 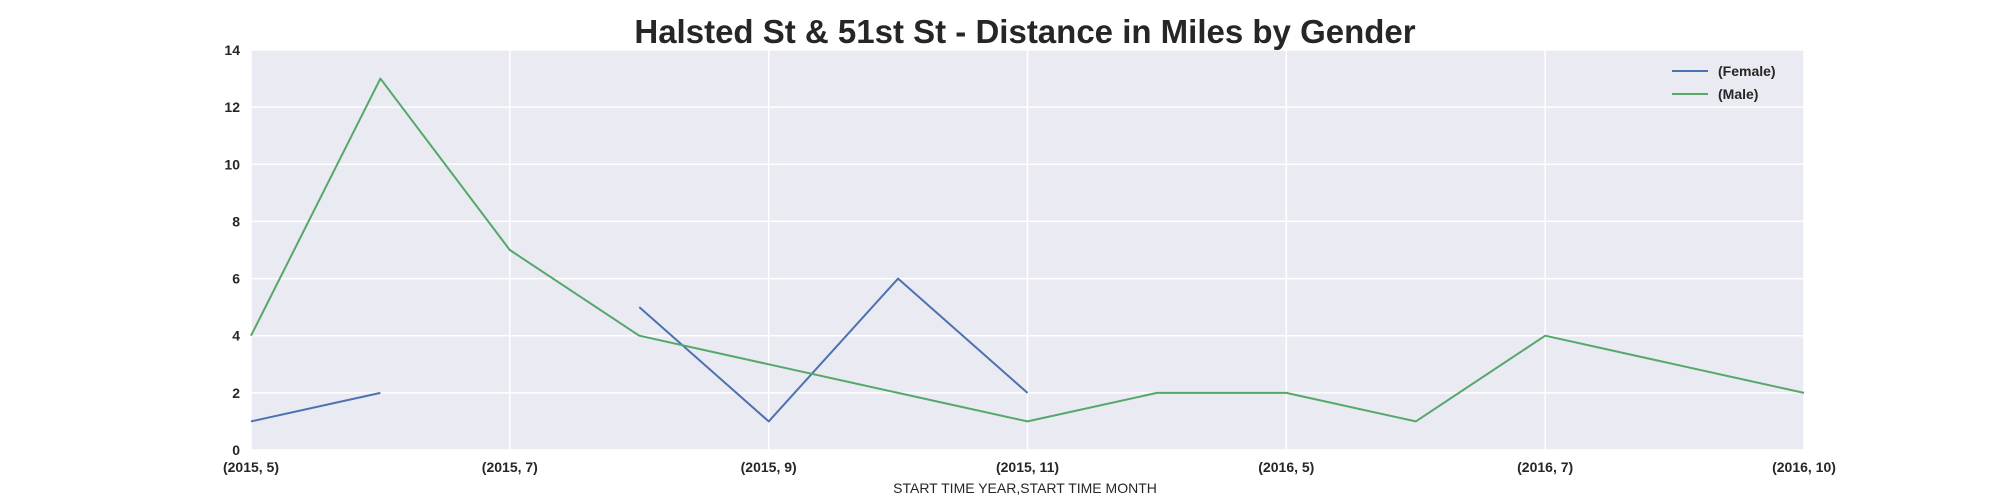 I want to click on legend-label: (Male), so click(x=1738, y=94).